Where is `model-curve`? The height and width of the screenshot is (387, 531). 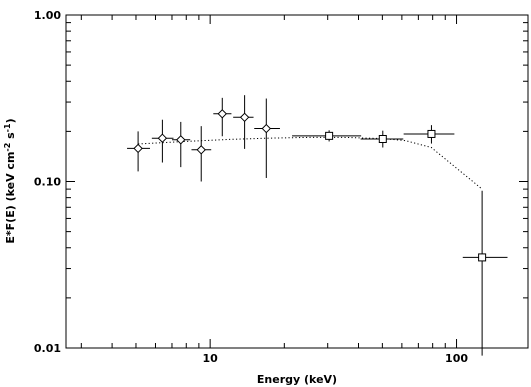
model-curve is located at coordinates (310, 163).